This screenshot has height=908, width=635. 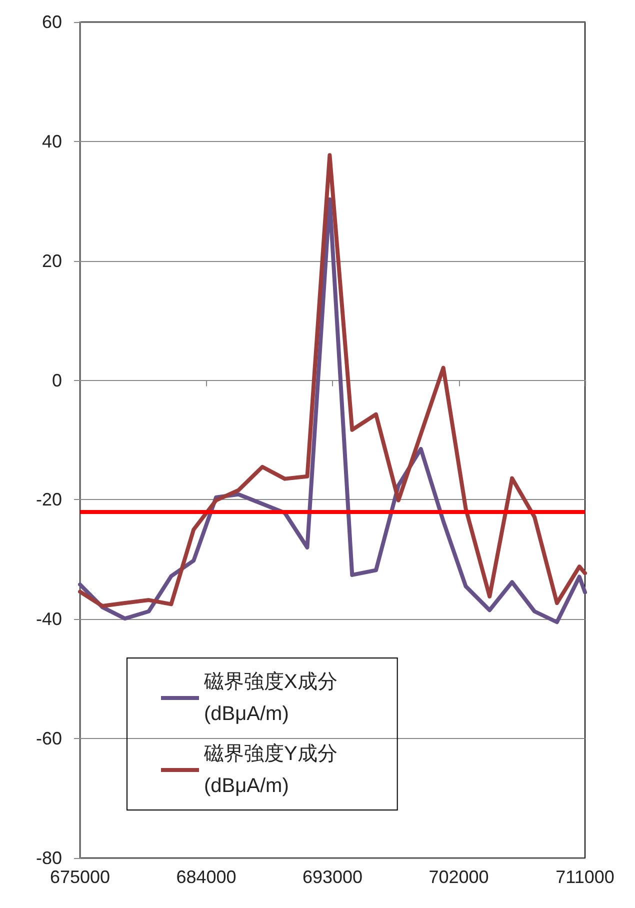 I want to click on y-tick-label: -40, so click(x=49, y=619).